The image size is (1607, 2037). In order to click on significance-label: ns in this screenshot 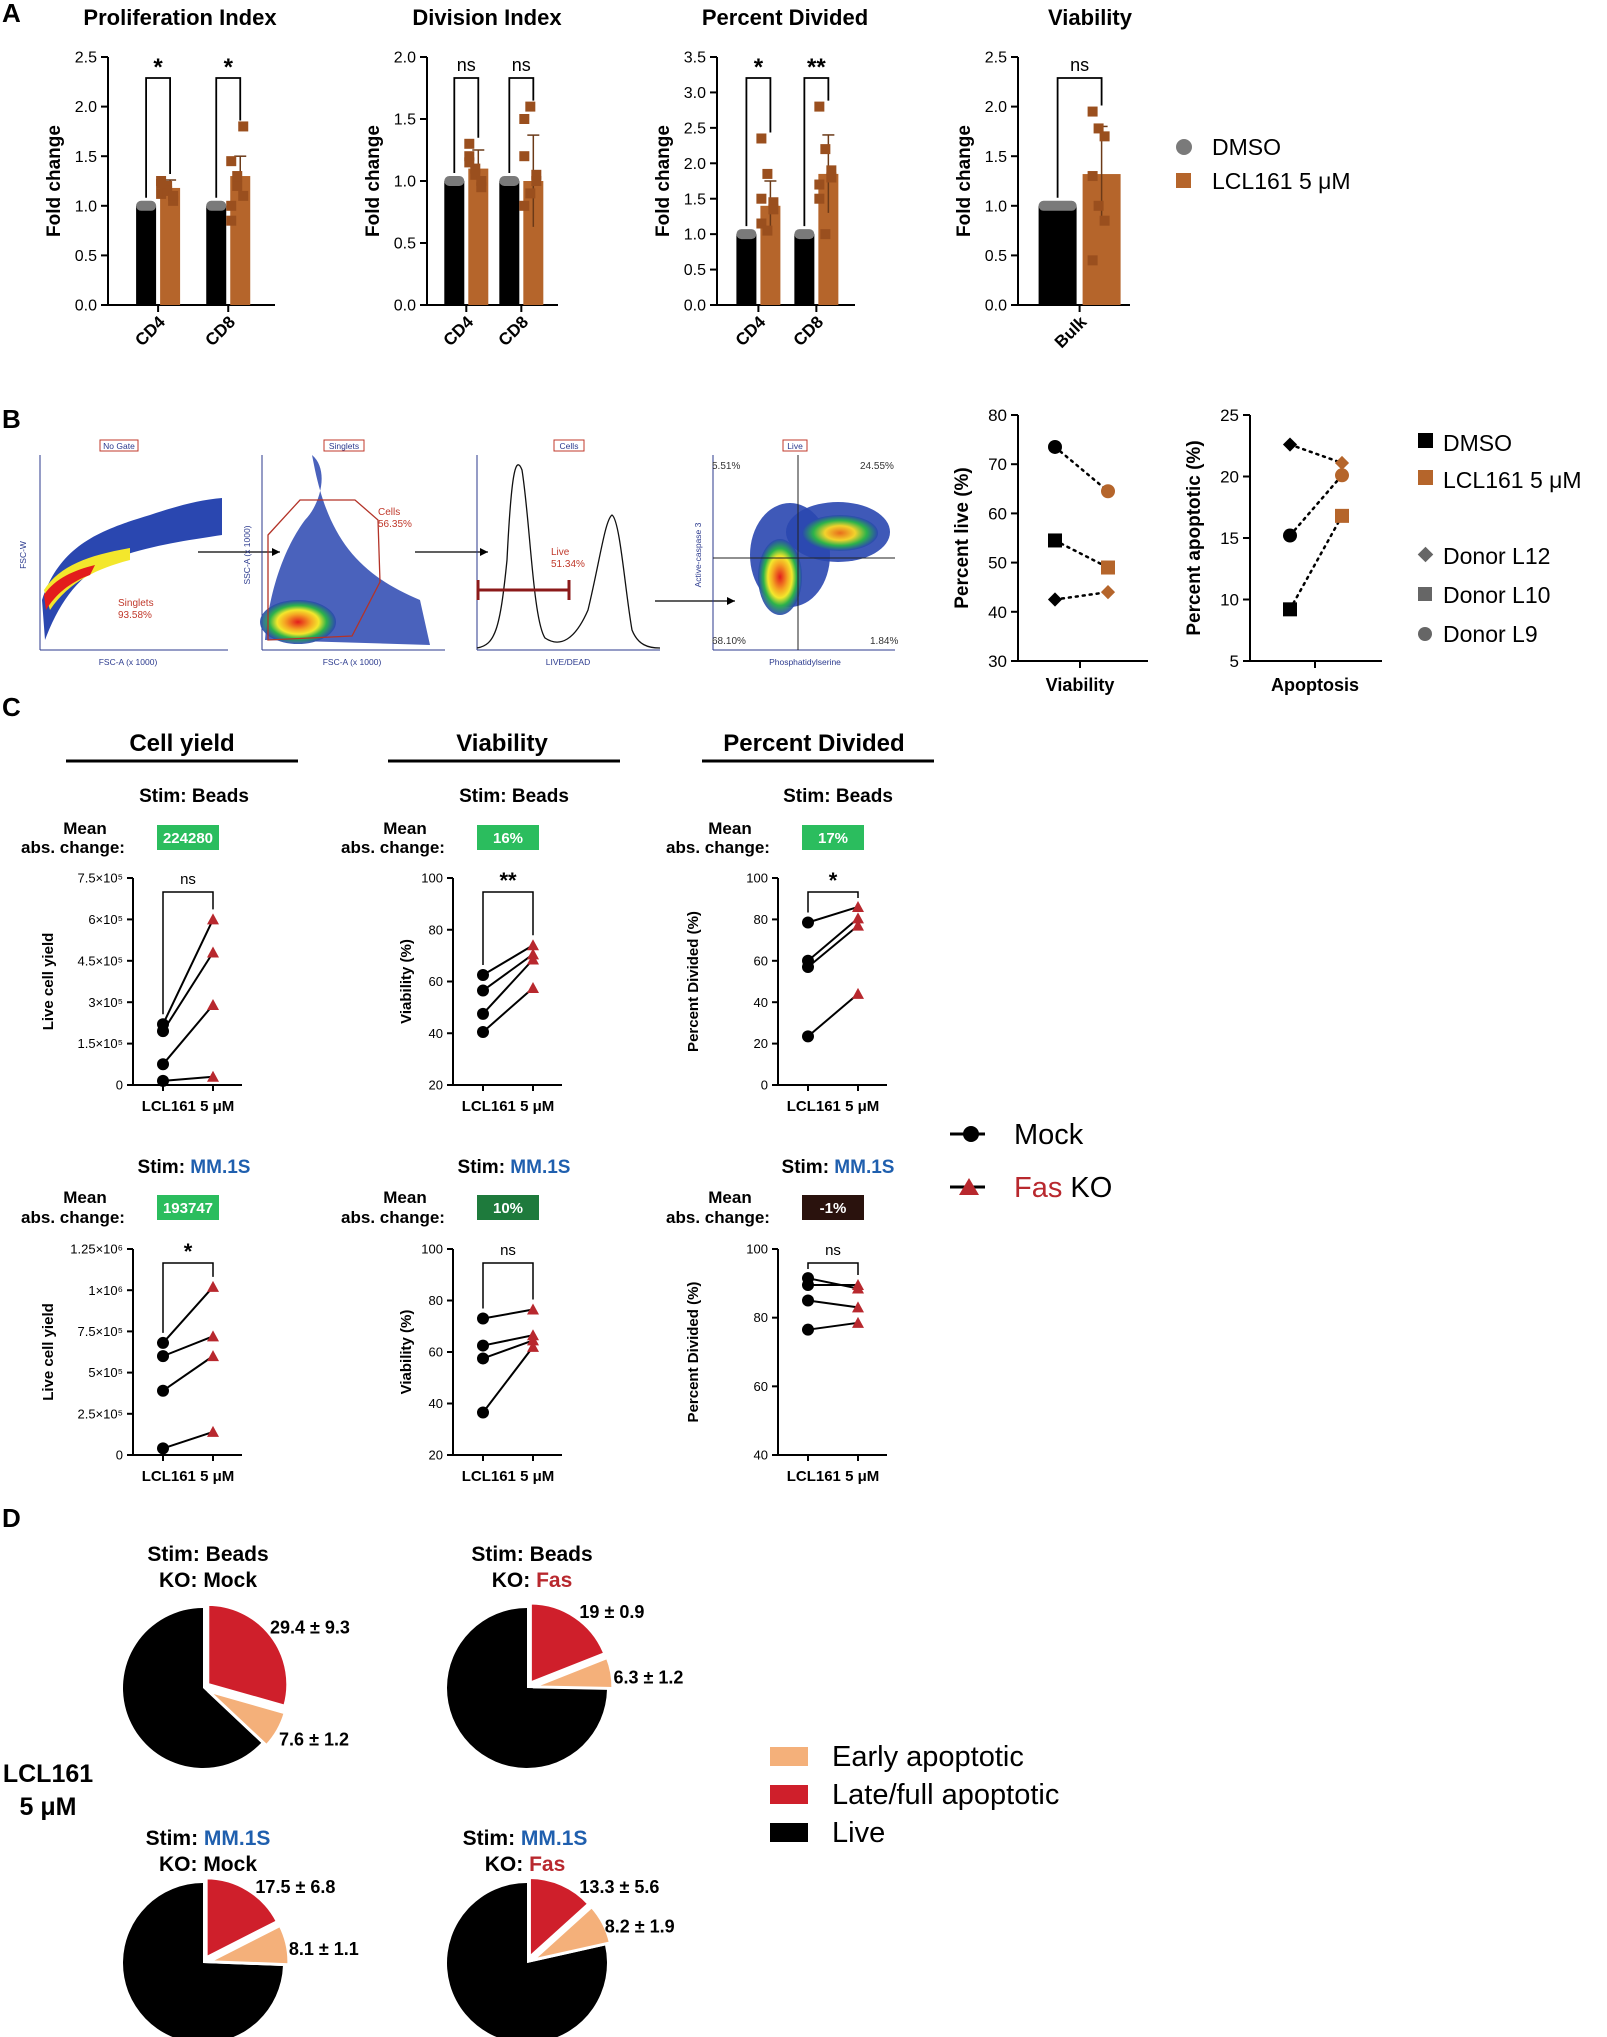, I will do `click(508, 1250)`.